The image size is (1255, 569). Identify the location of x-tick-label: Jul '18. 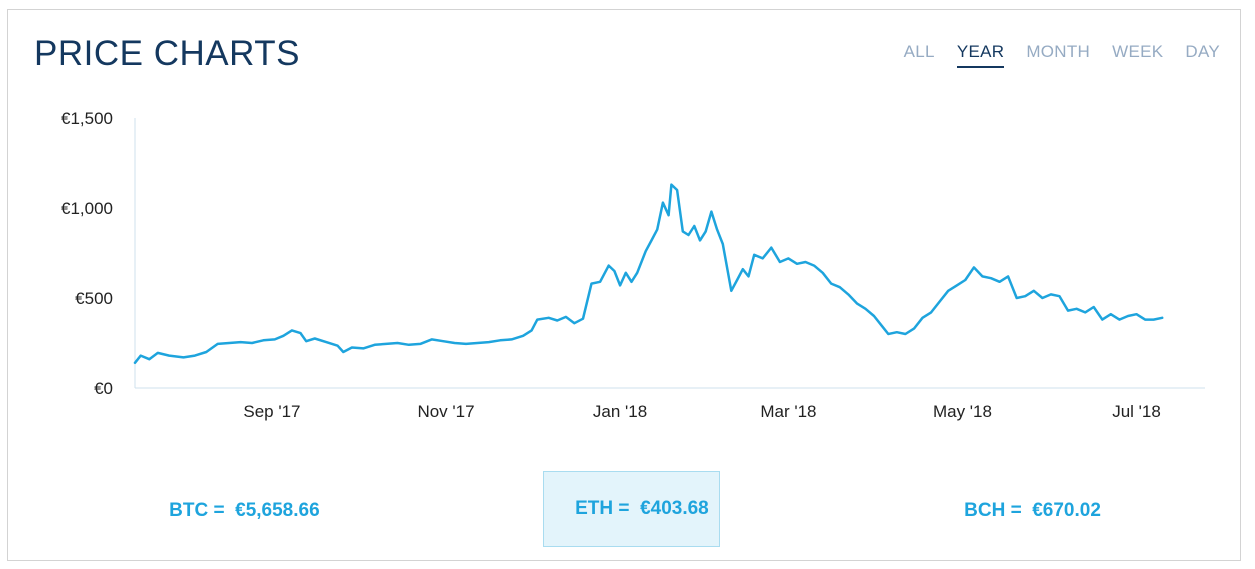
(1136, 411).